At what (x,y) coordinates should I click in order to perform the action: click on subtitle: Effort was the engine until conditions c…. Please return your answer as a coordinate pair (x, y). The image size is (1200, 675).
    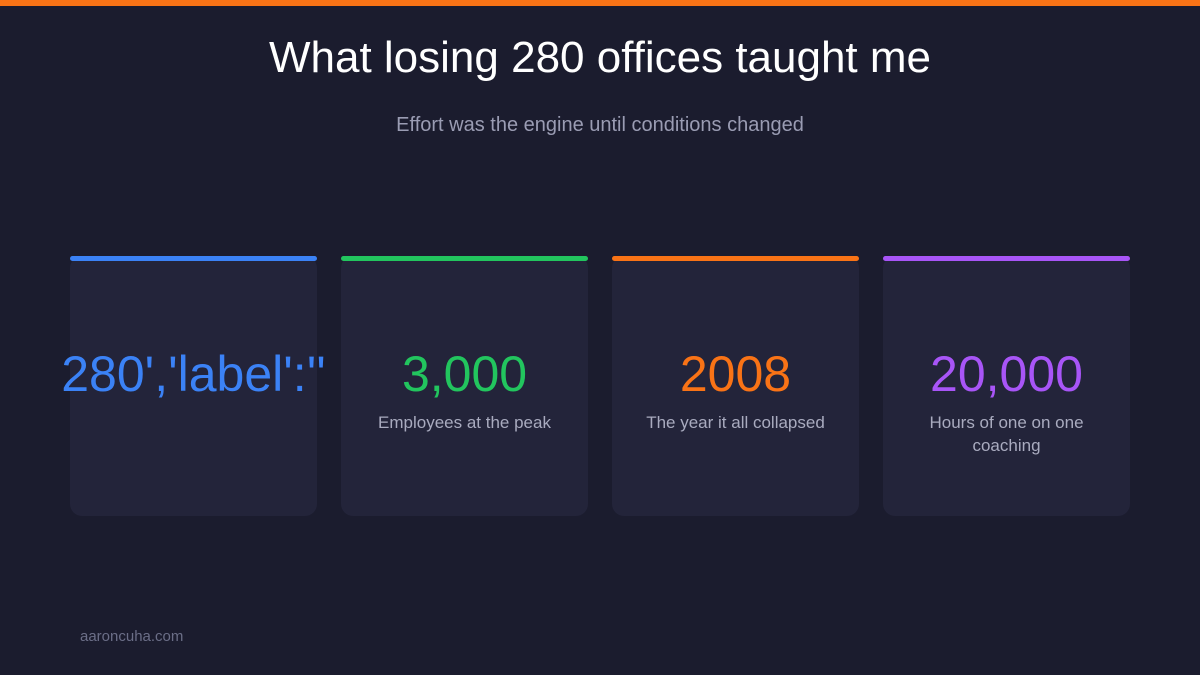
    Looking at the image, I should click on (600, 125).